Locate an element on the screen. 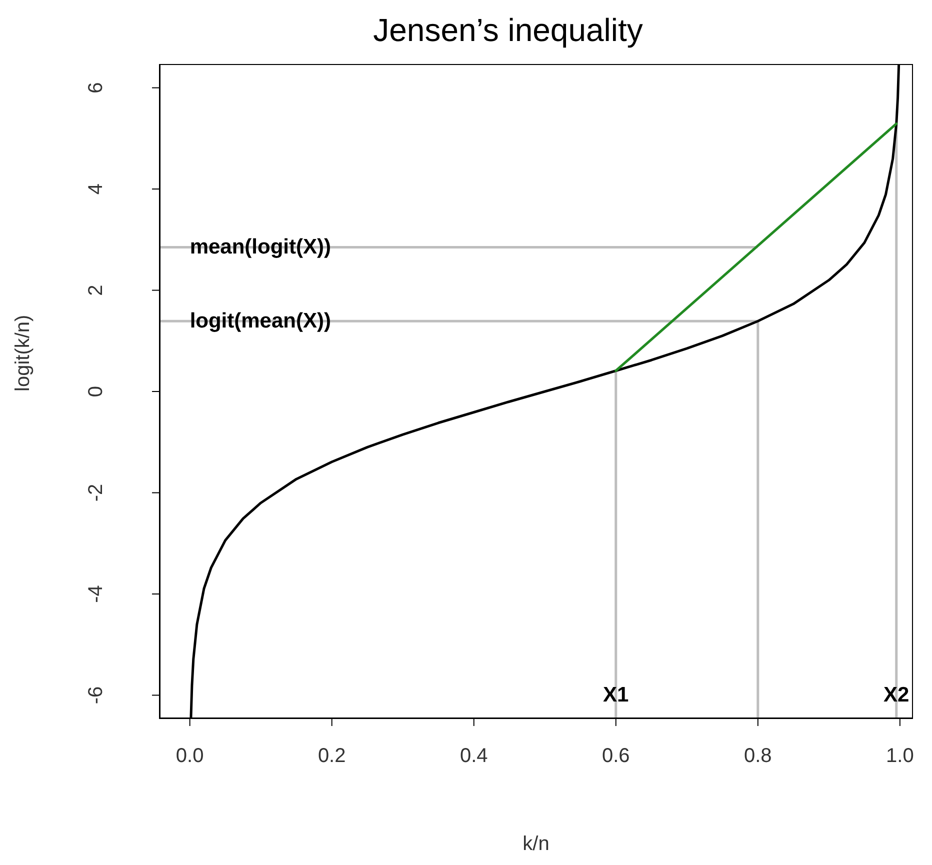 This screenshot has width=932, height=865. y-tick-label: 4 is located at coordinates (96, 189).